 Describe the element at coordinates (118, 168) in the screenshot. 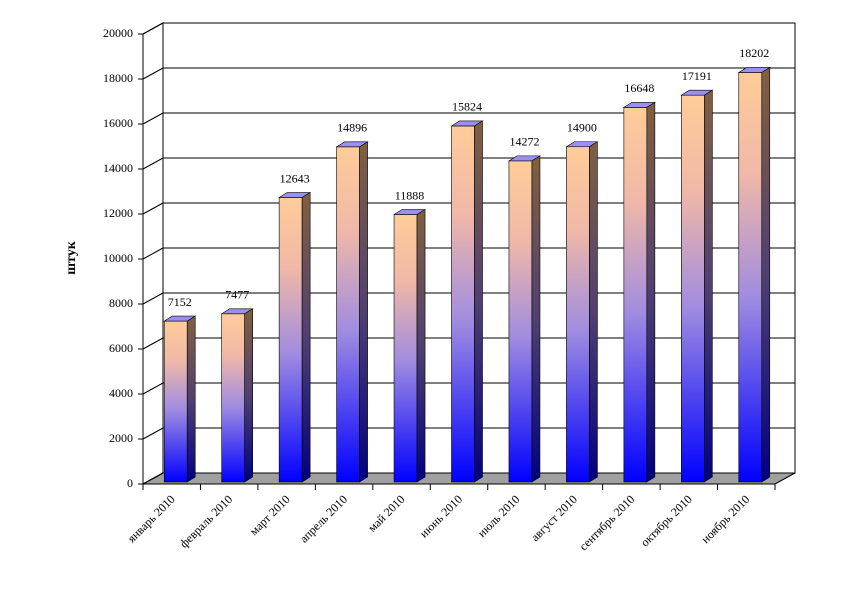

I see `y-tick-label: 14000` at that location.